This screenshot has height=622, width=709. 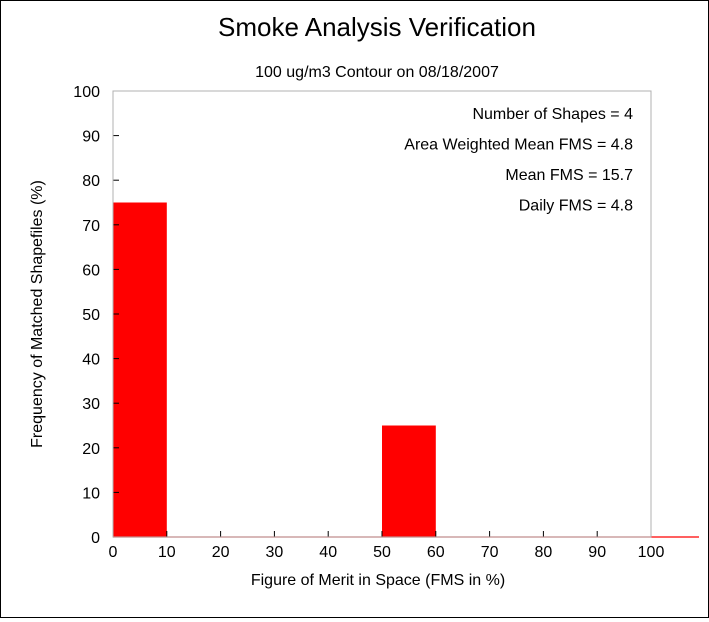 What do you see at coordinates (576, 206) in the screenshot?
I see `annotation-text: Daily FMS = 4.8` at bounding box center [576, 206].